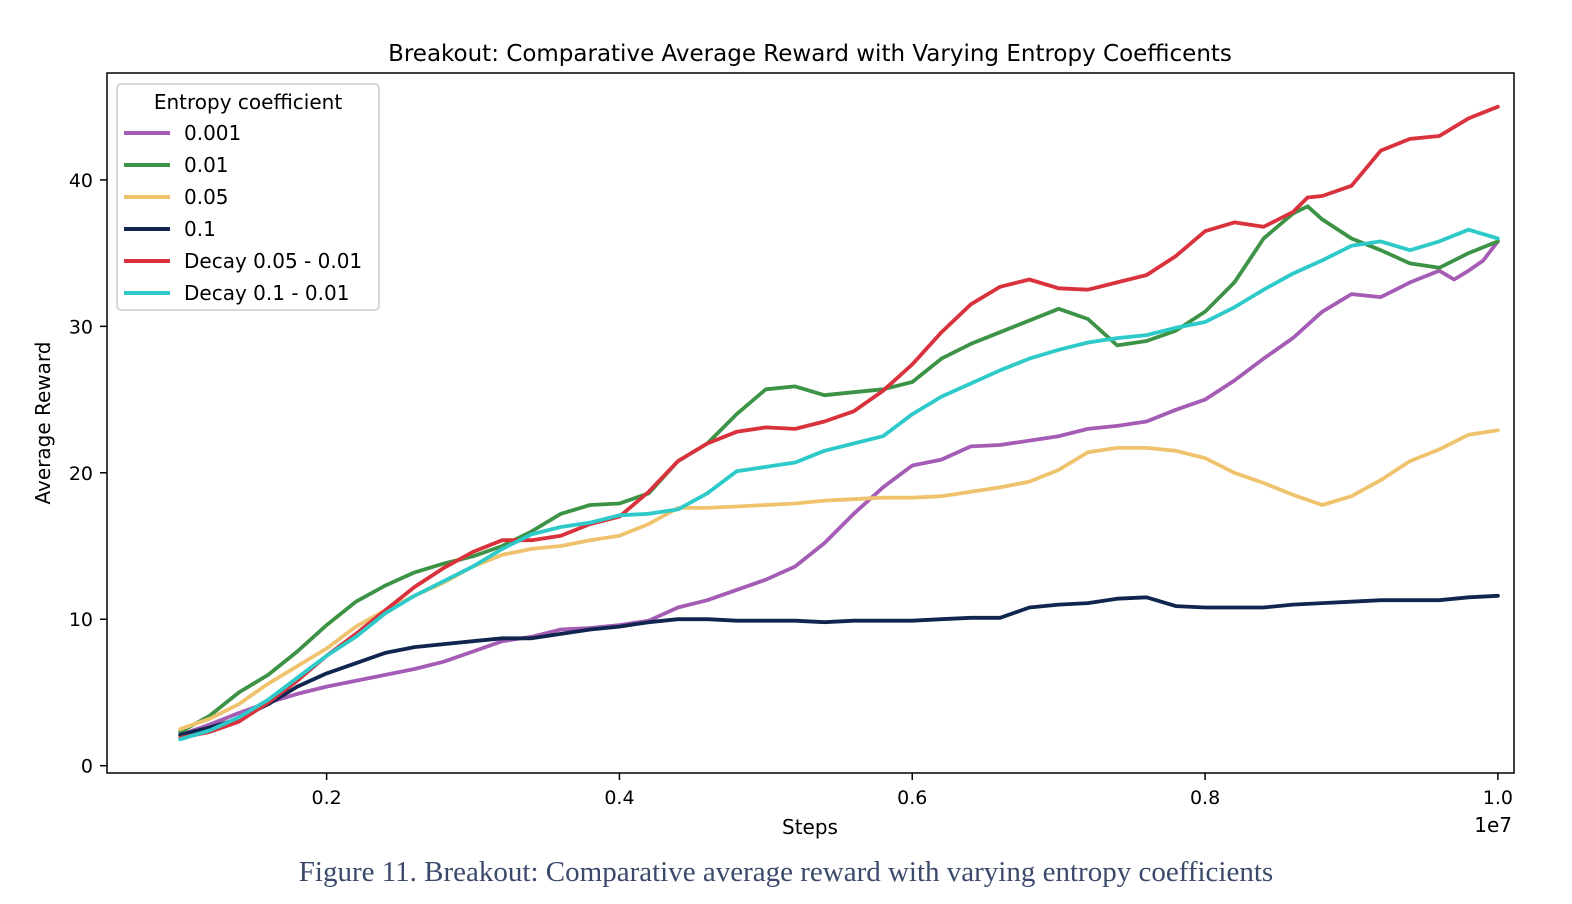 The height and width of the screenshot is (904, 1572). Describe the element at coordinates (206, 197) in the screenshot. I see `legend-label: 0.05` at that location.